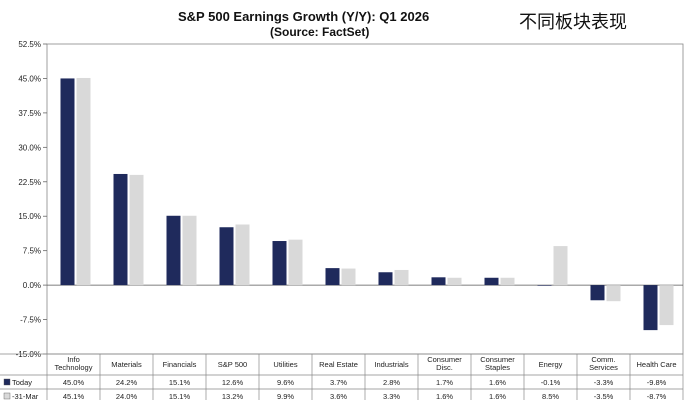  What do you see at coordinates (550, 396) in the screenshot?
I see `data-label: 8.5%` at bounding box center [550, 396].